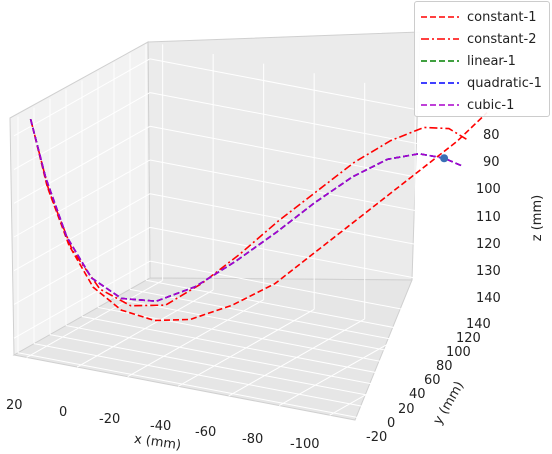 Image resolution: width=552 pixels, height=454 pixels. I want to click on x-tick-neg40: -40, so click(160, 426).